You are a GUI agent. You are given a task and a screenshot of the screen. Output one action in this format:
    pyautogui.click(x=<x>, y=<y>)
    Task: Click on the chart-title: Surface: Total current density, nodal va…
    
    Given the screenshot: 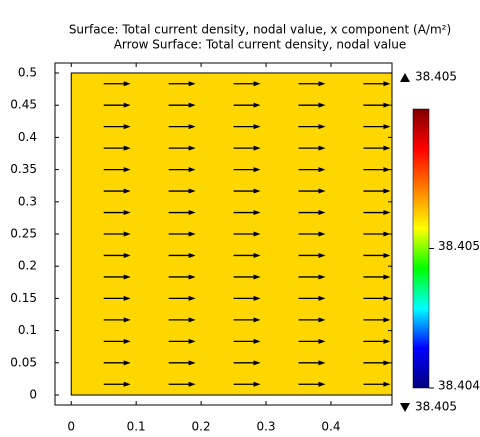 What is the action you would take?
    pyautogui.click(x=260, y=30)
    